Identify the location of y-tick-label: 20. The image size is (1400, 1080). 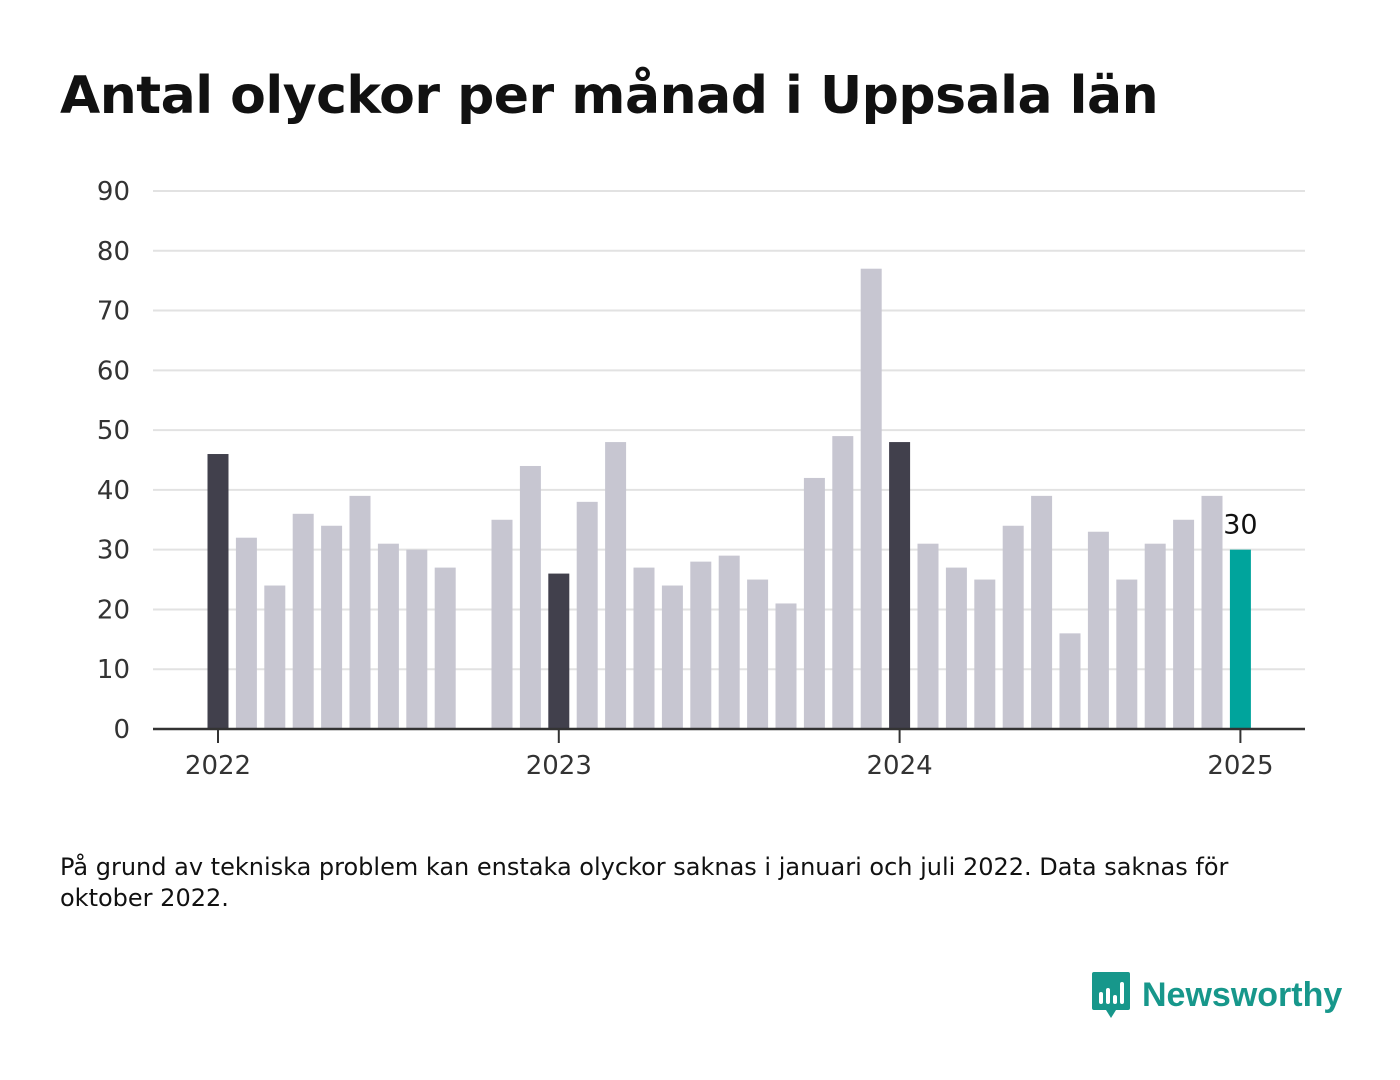
(113, 610).